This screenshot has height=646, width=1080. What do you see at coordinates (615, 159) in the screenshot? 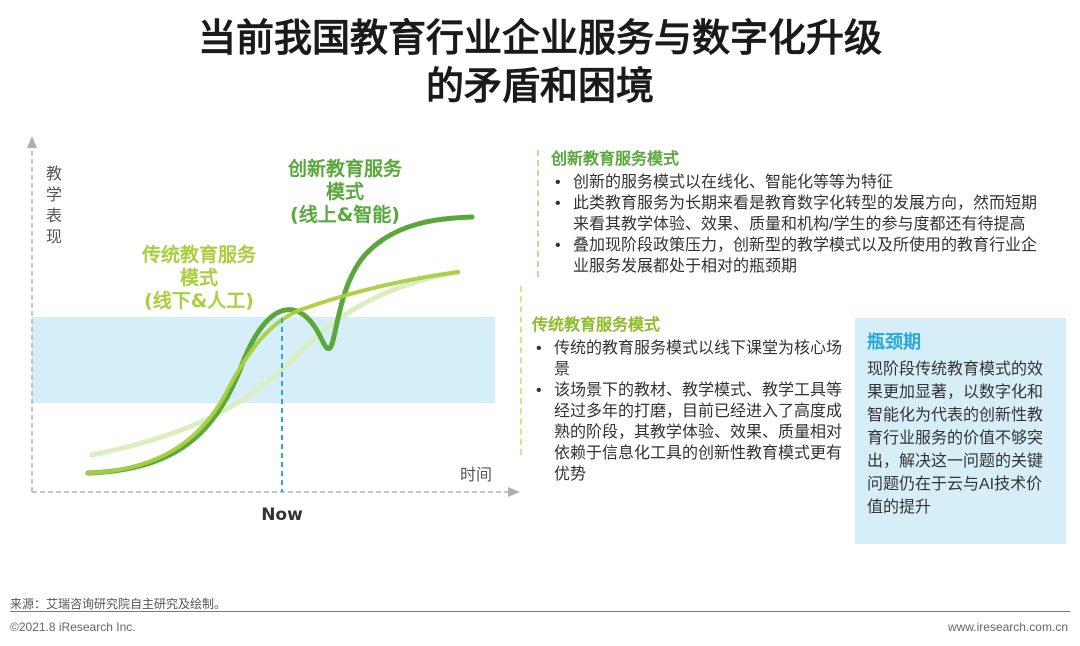
I see `innovative-title: 创新教育服务模式` at bounding box center [615, 159].